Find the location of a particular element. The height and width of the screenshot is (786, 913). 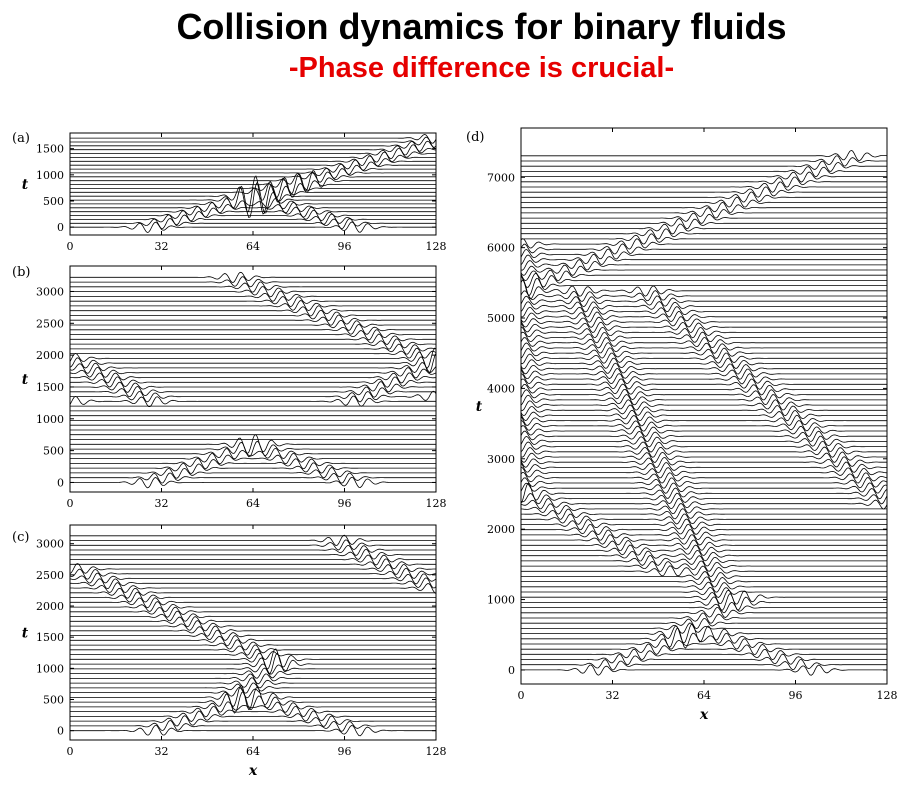

panel-label: (d) is located at coordinates (475, 137).